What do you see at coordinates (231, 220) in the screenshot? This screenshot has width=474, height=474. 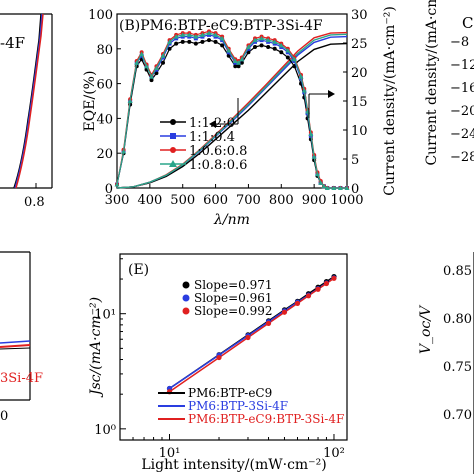 I see `panel-b-xlabel: λ/nm` at bounding box center [231, 220].